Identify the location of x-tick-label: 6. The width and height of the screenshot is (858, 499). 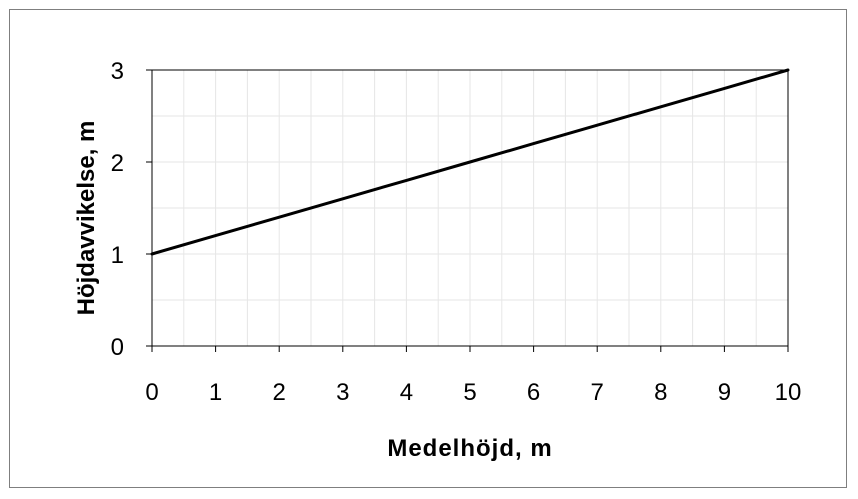
(533, 392).